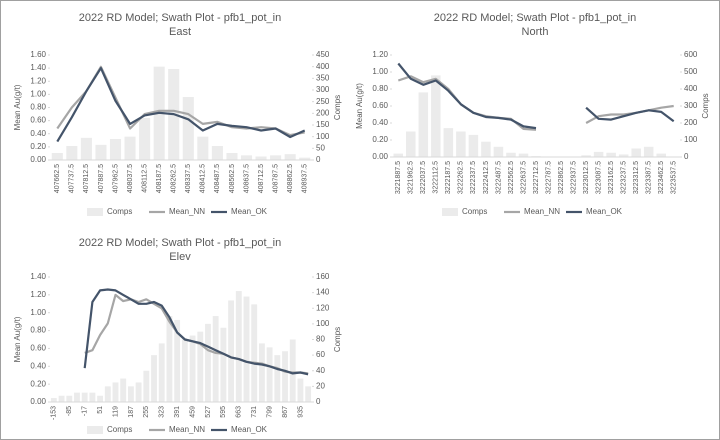  I want to click on x-tick-label: 408862.5, so click(290, 178).